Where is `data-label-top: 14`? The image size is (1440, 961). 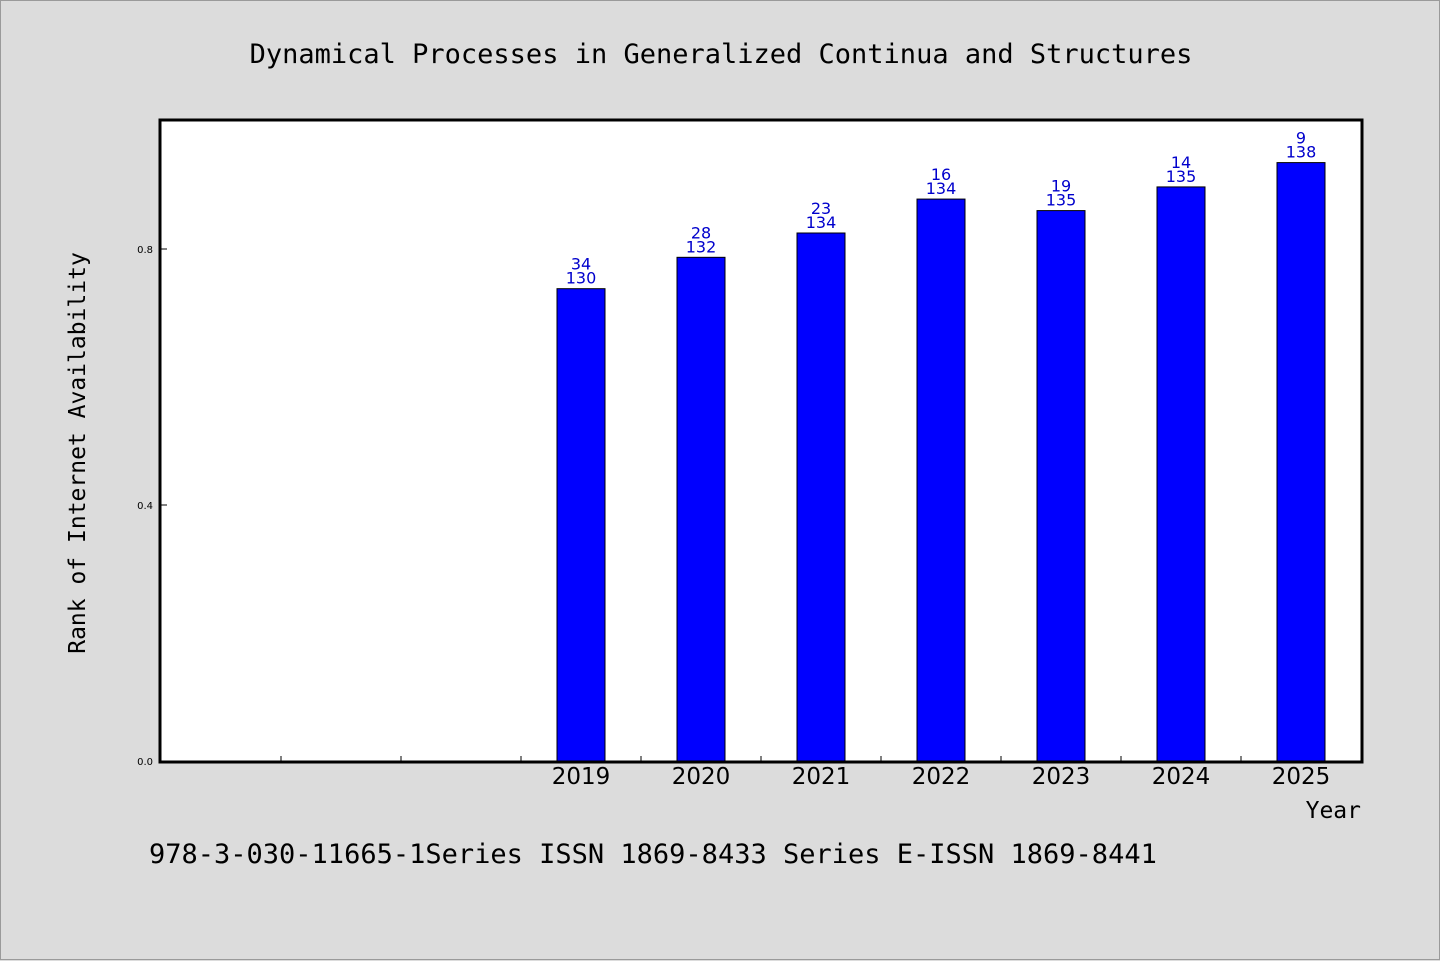
data-label-top: 14 is located at coordinates (1181, 162).